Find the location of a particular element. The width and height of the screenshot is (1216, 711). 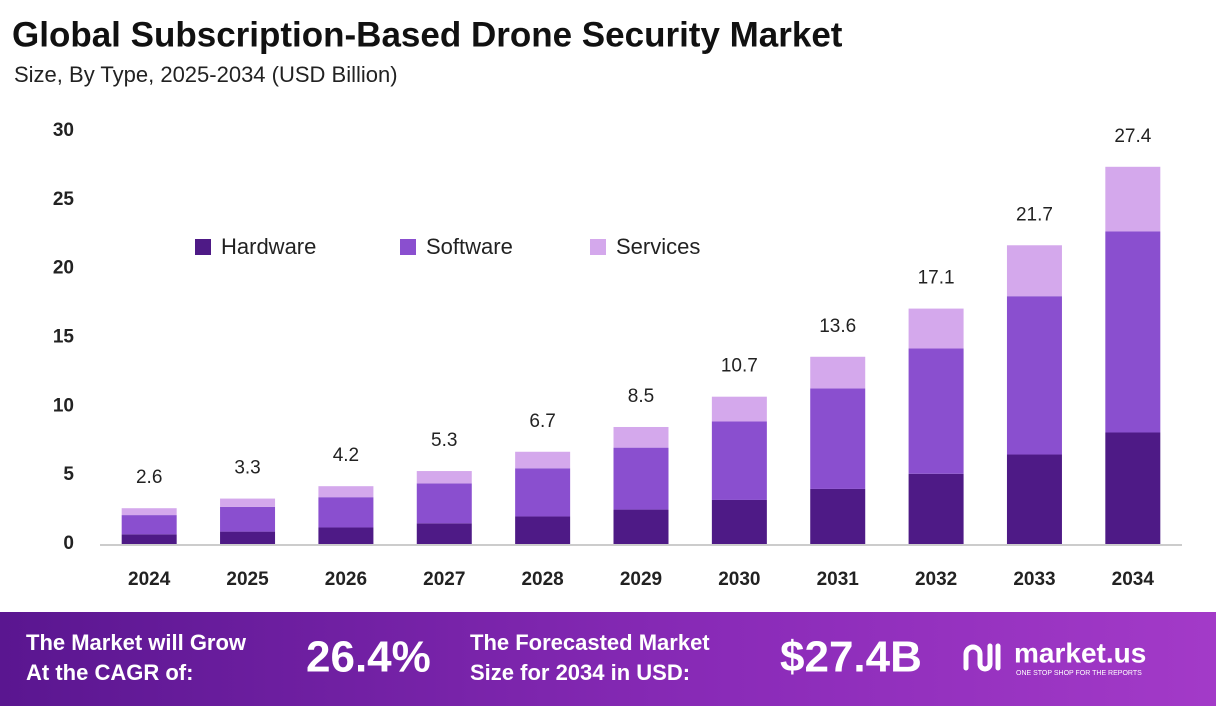

x-tick-label: 2032 is located at coordinates (936, 579).